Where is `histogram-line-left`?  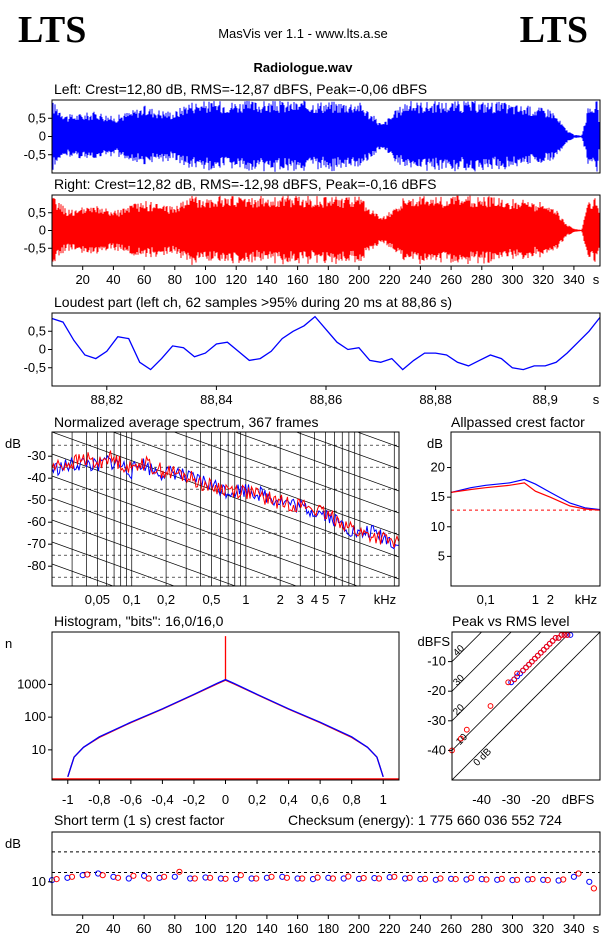
histogram-line-left is located at coordinates (225, 727).